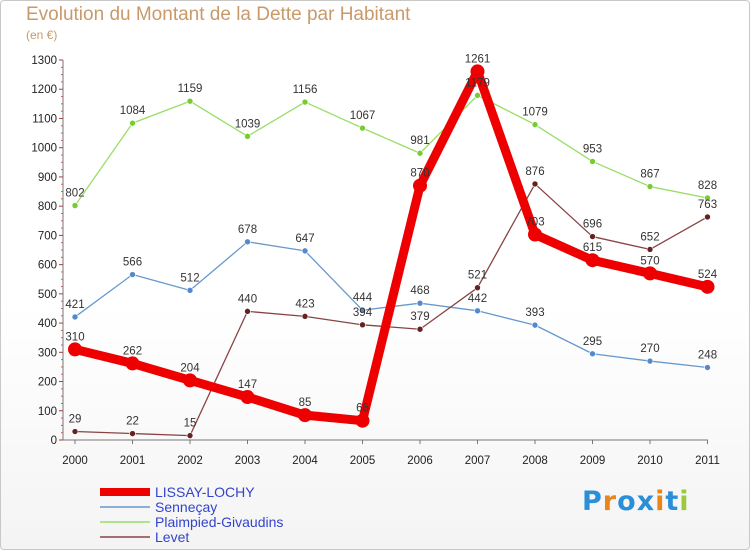 The height and width of the screenshot is (550, 750). What do you see at coordinates (477, 299) in the screenshot?
I see `data-label: 442` at bounding box center [477, 299].